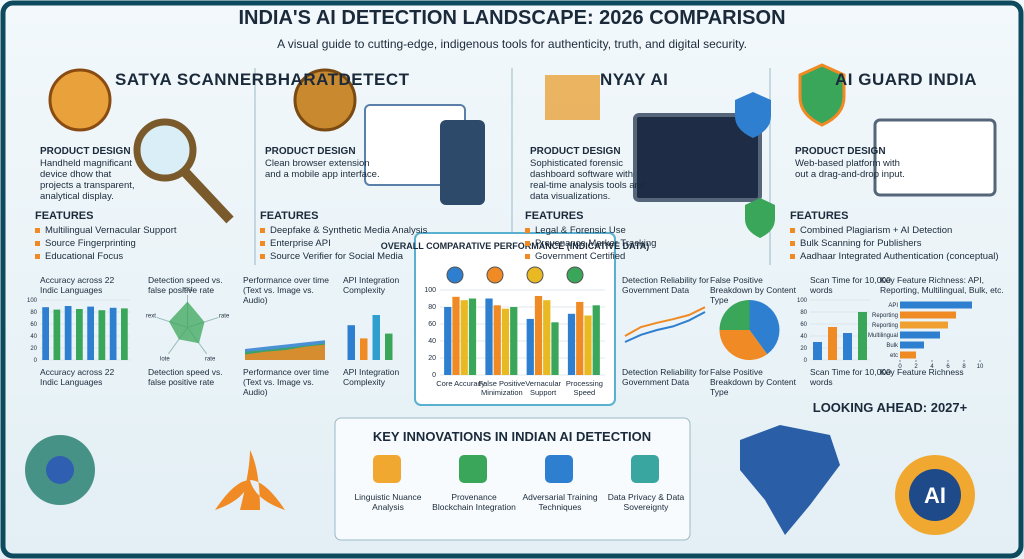 This screenshot has width=1024, height=559. What do you see at coordinates (634, 79) in the screenshot?
I see `product-name: NYAY AI` at bounding box center [634, 79].